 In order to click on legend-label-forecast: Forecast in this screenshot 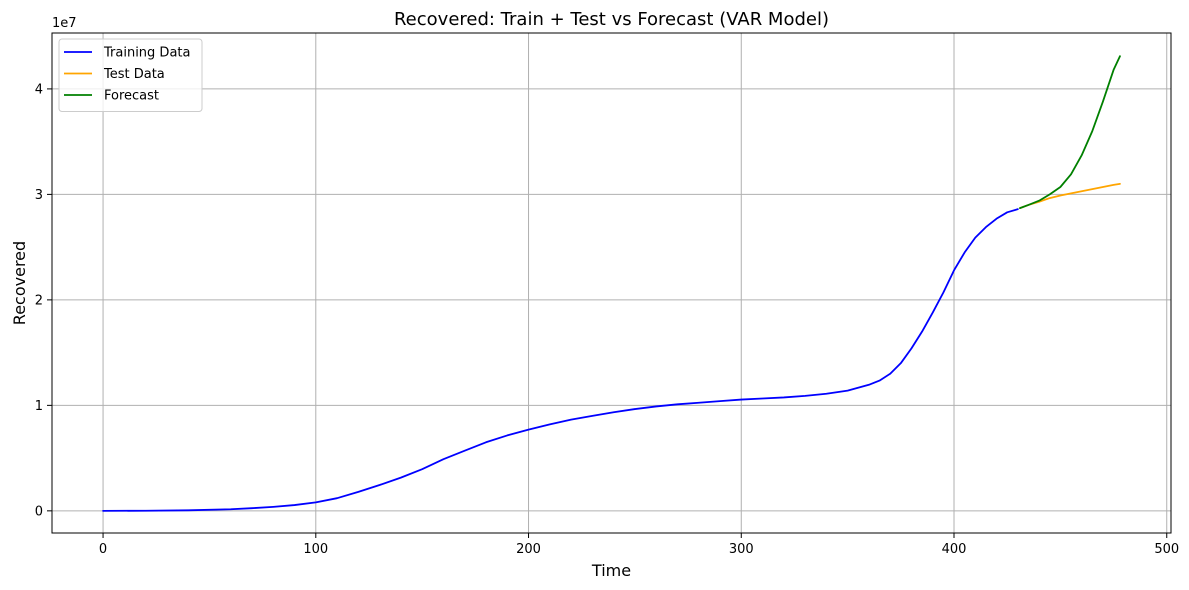, I will do `click(131, 96)`.